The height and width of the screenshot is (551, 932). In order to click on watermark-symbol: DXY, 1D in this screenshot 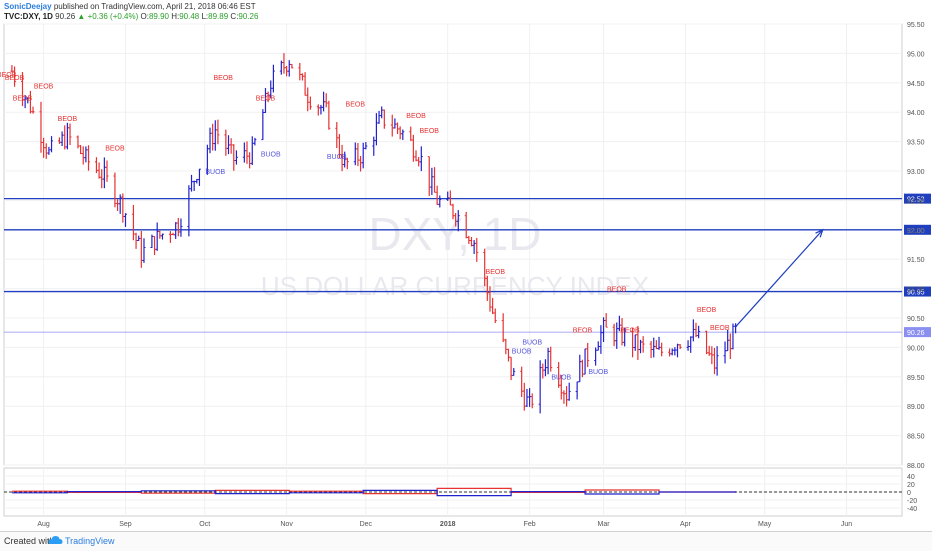, I will do `click(454, 234)`.